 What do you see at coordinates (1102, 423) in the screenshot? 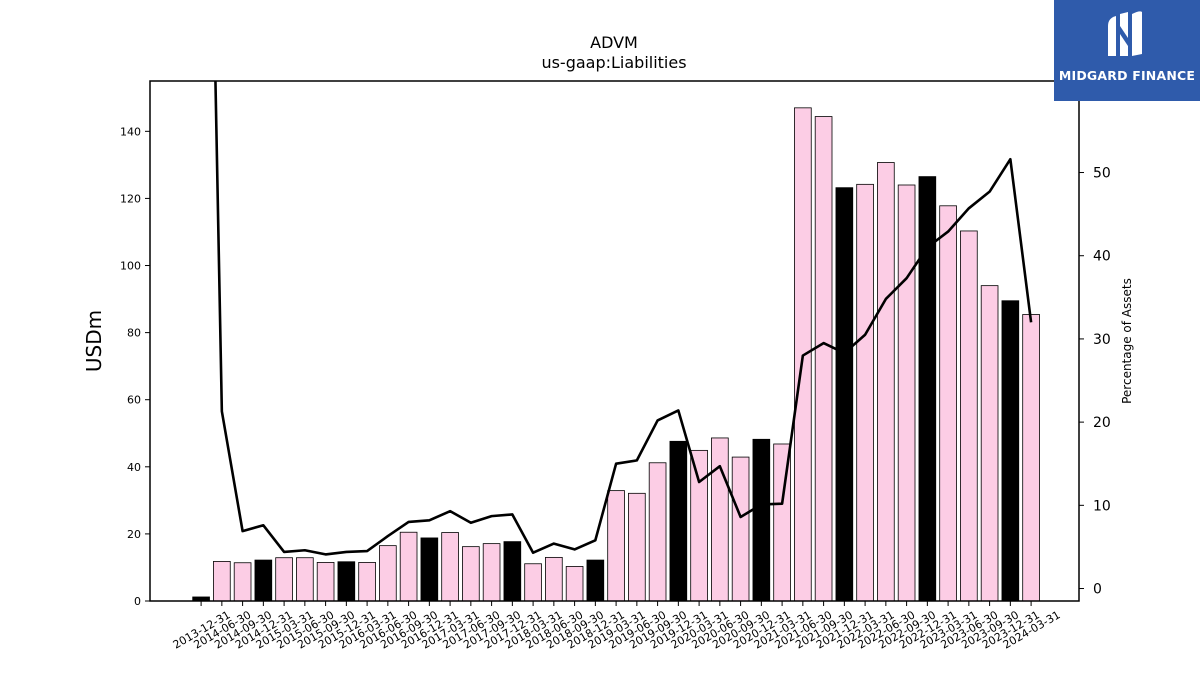
I see `y2-tick-label: 20` at bounding box center [1102, 423].